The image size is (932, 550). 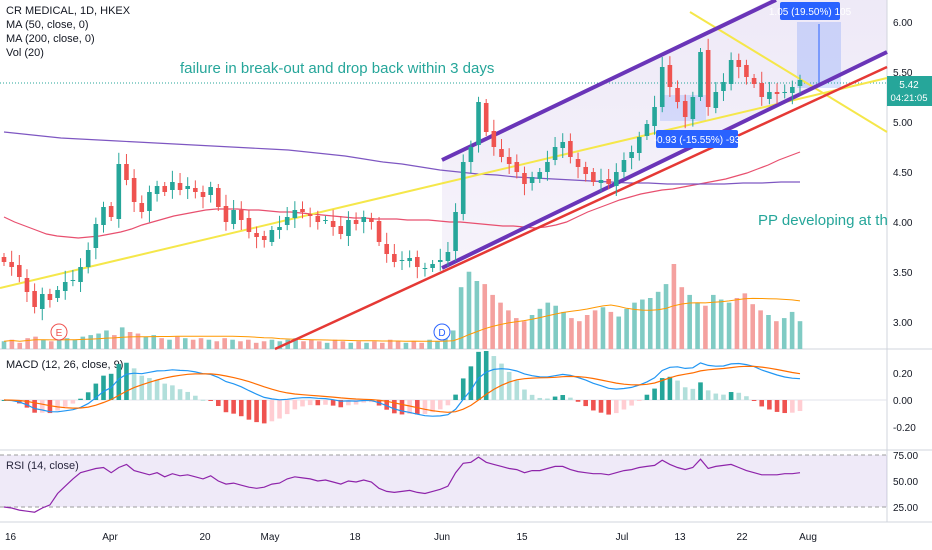 What do you see at coordinates (25, 53) in the screenshot?
I see `volume-legend: Vol (20)` at bounding box center [25, 53].